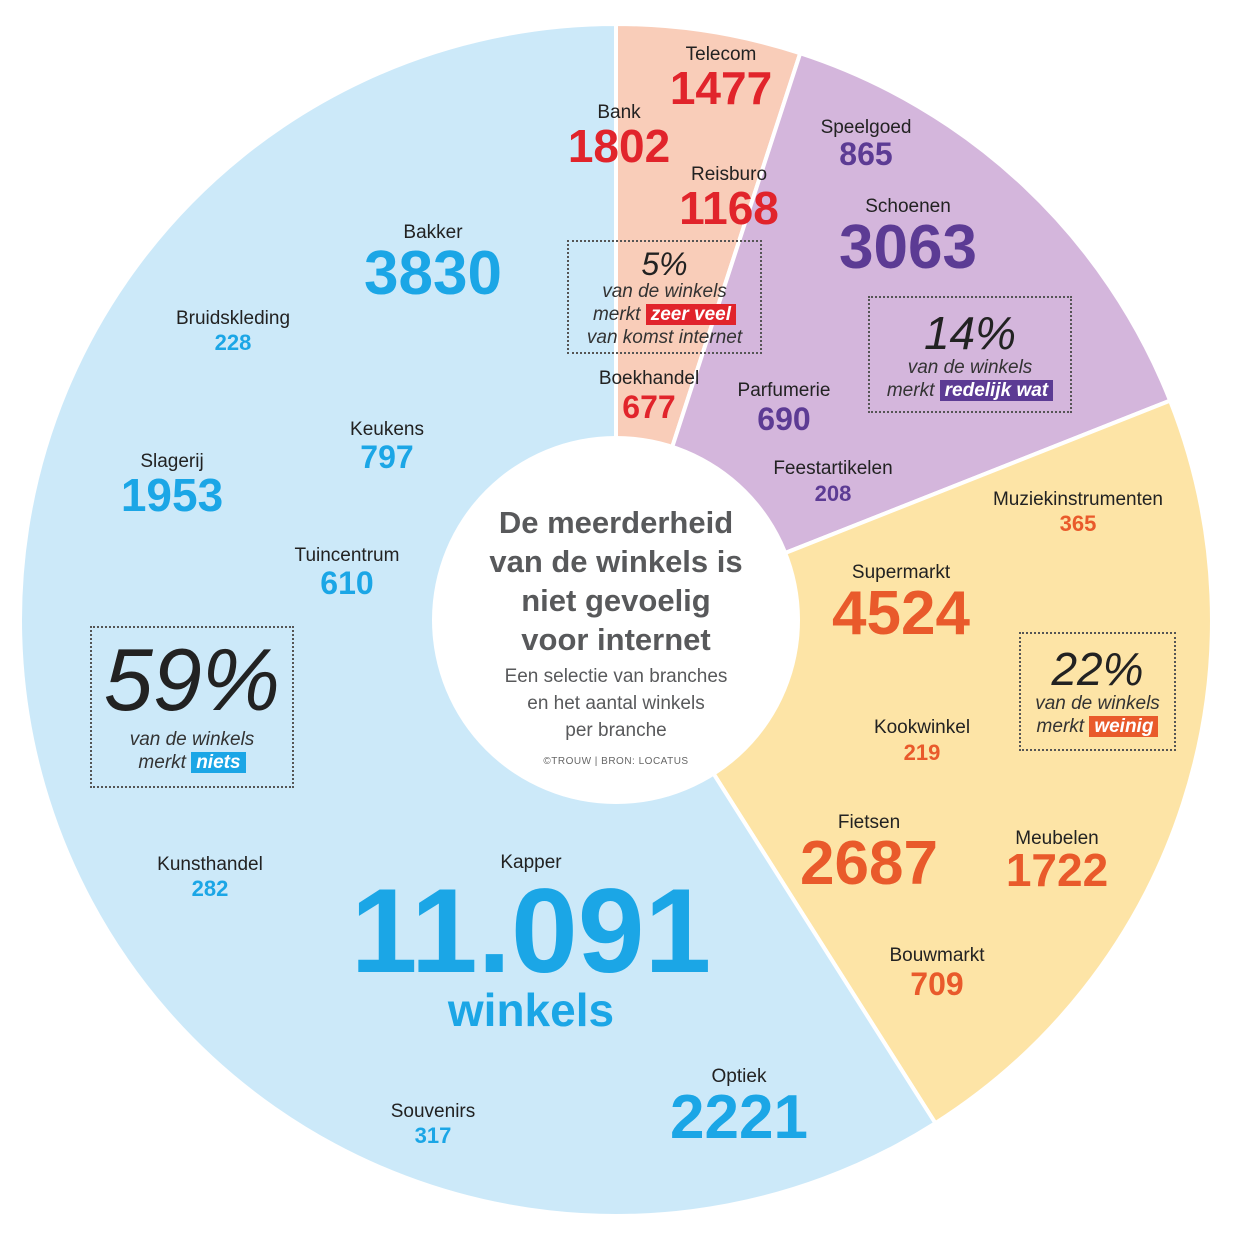 The width and height of the screenshot is (1240, 1234). What do you see at coordinates (616, 676) in the screenshot?
I see `center-subtitle-line: Een selectie van branches` at bounding box center [616, 676].